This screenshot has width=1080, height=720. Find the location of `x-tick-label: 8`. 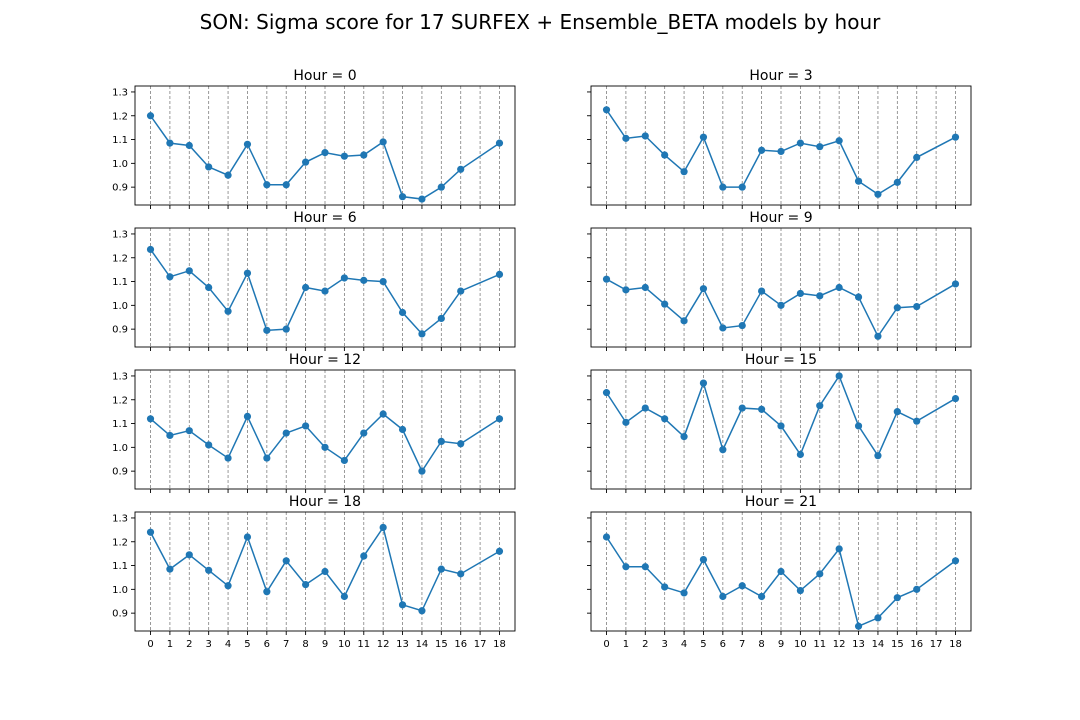

x-tick-label: 8 is located at coordinates (761, 644).